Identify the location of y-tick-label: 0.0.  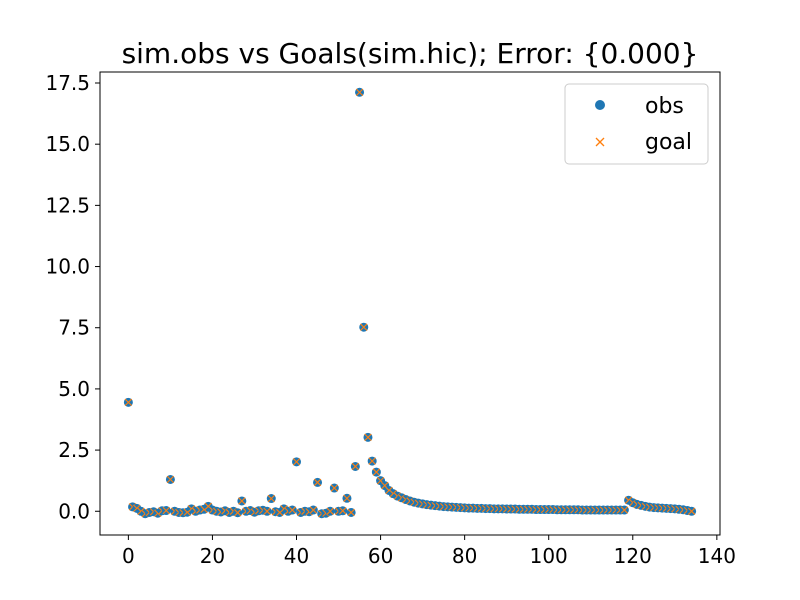
(74, 511).